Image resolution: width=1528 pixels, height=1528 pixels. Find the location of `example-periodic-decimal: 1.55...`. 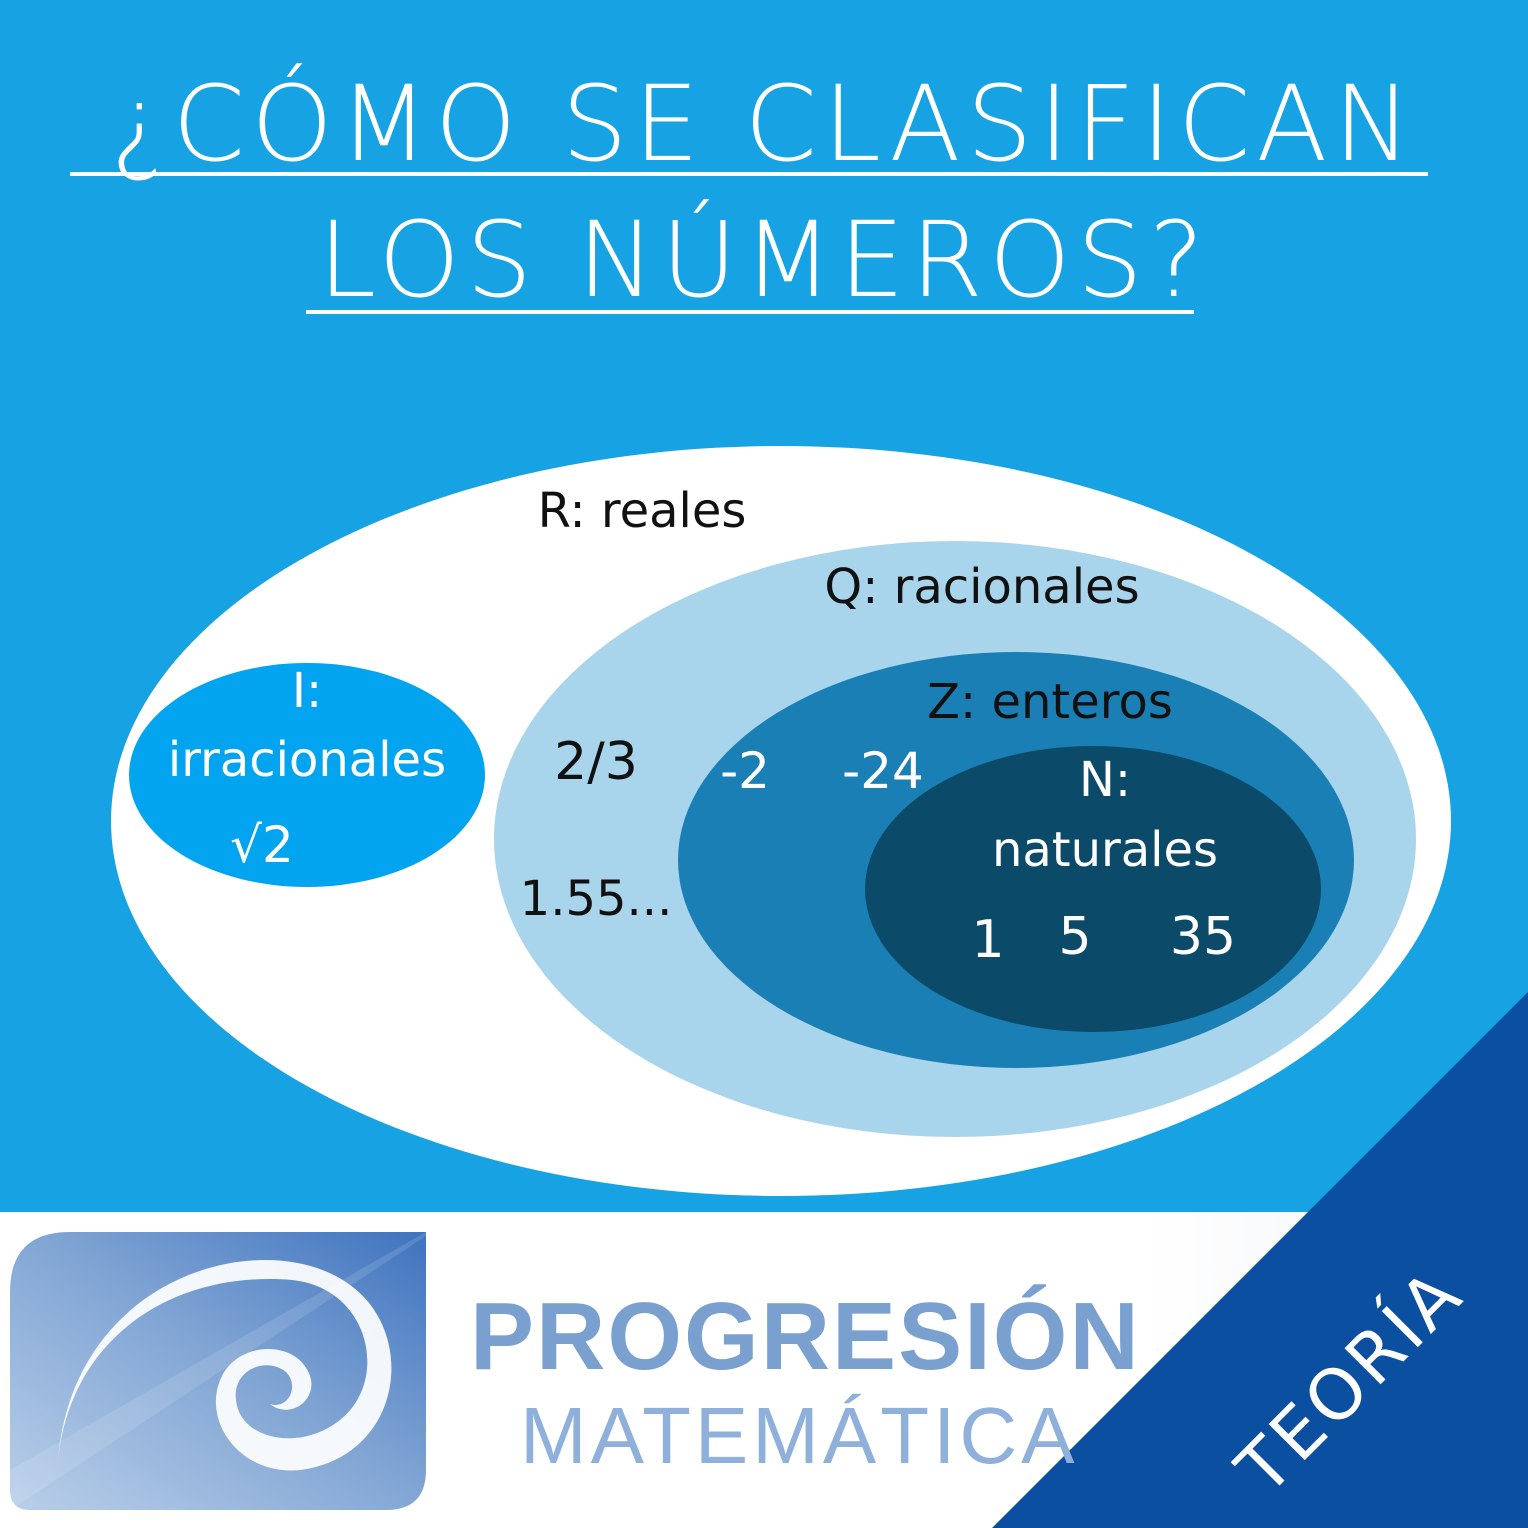

example-periodic-decimal: 1.55... is located at coordinates (596, 899).